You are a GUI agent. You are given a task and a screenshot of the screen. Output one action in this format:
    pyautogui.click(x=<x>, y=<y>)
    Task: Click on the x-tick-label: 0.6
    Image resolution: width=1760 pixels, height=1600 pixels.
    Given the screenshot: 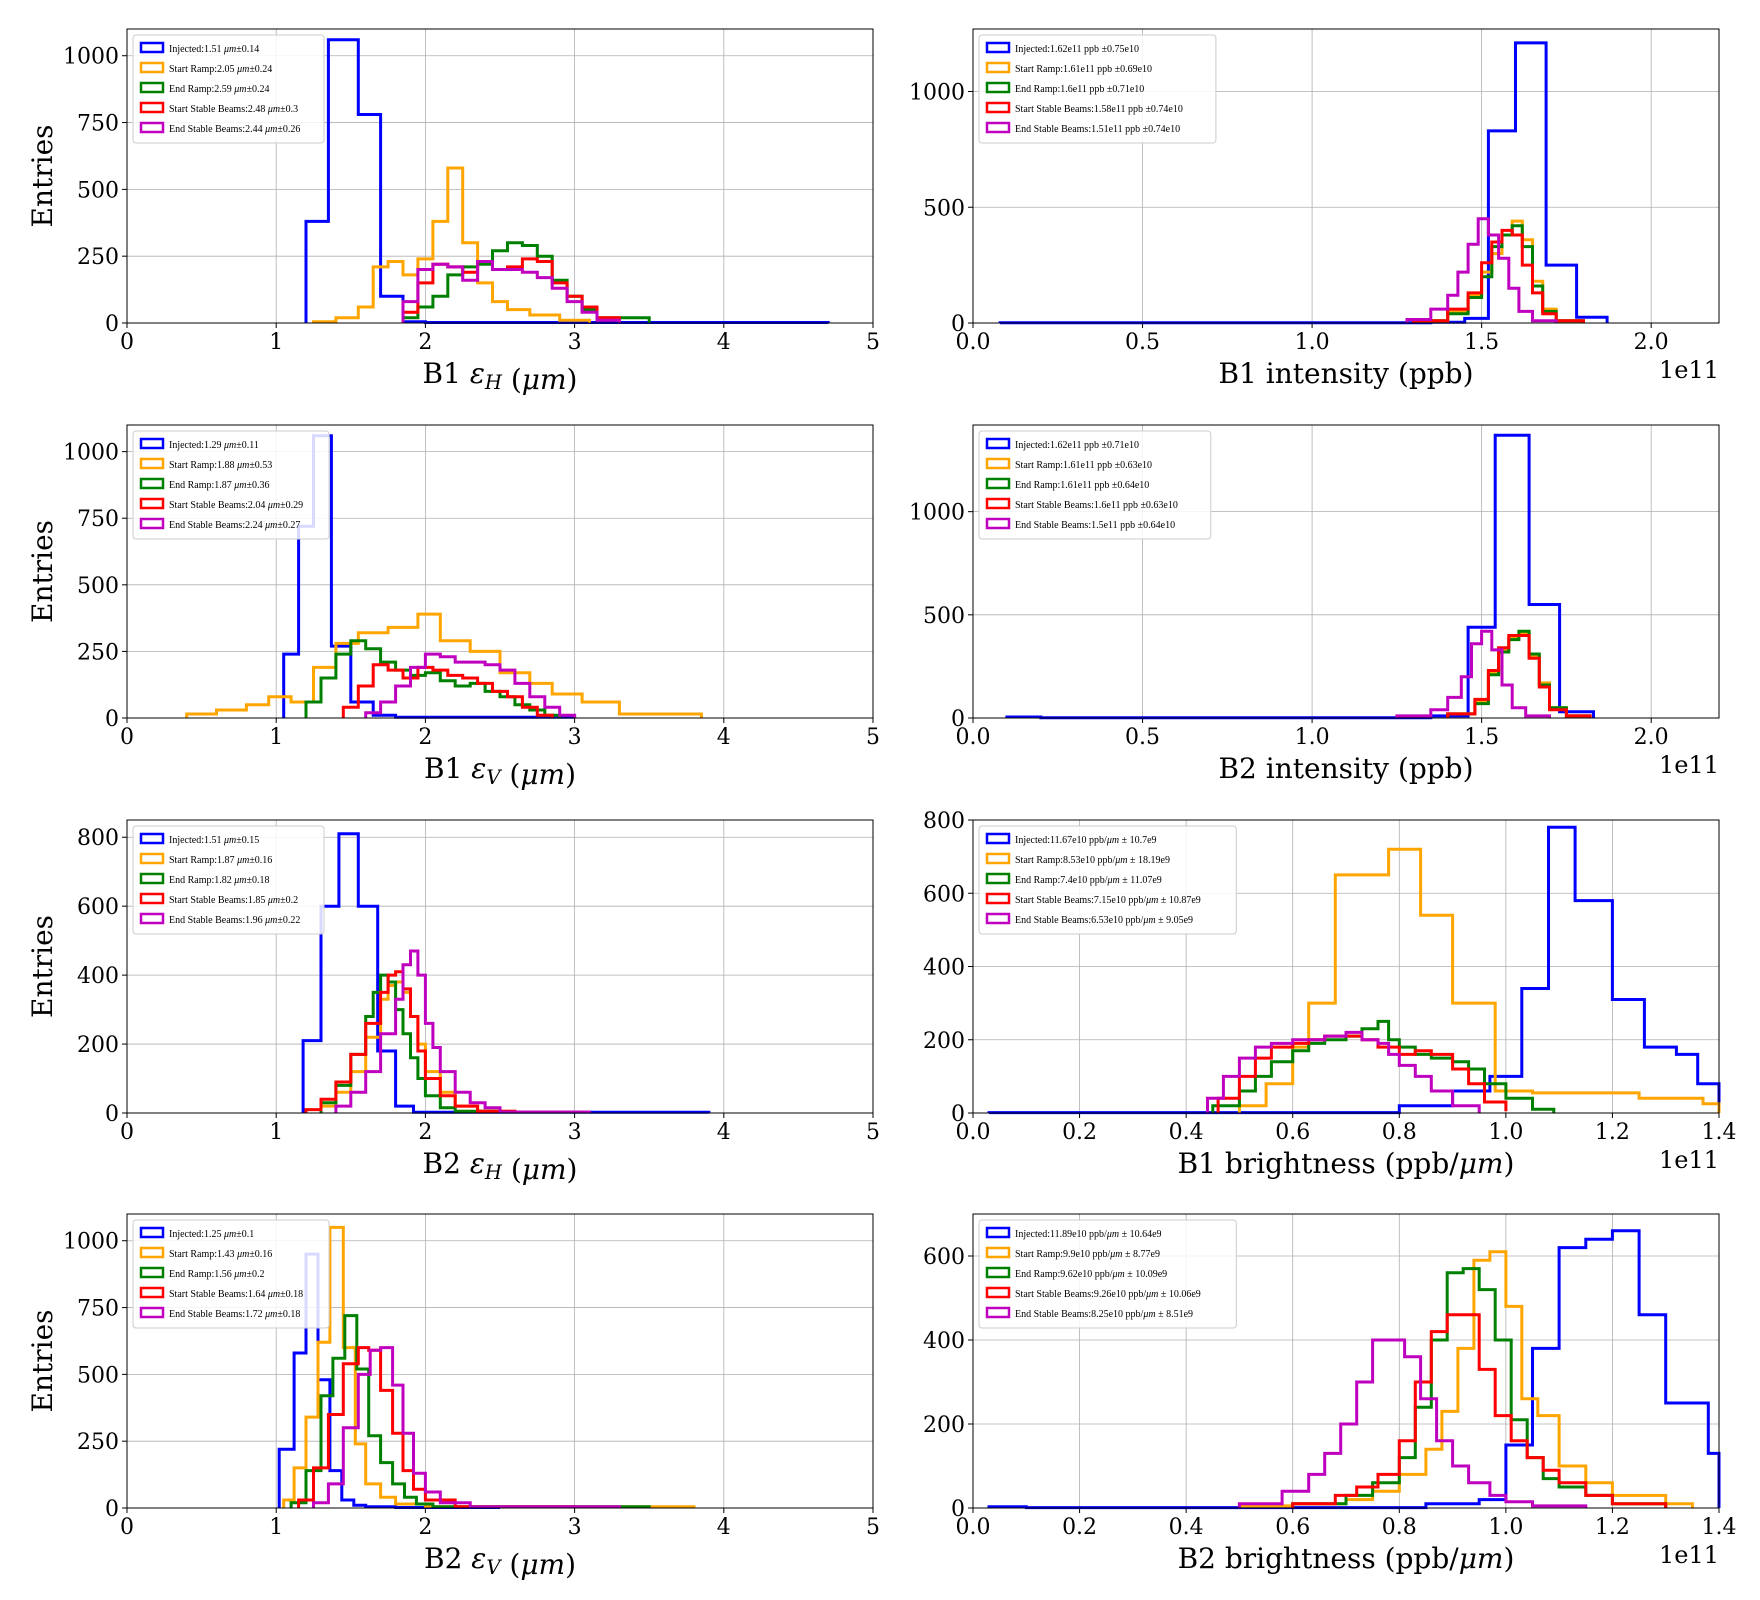 What is the action you would take?
    pyautogui.click(x=1292, y=1132)
    